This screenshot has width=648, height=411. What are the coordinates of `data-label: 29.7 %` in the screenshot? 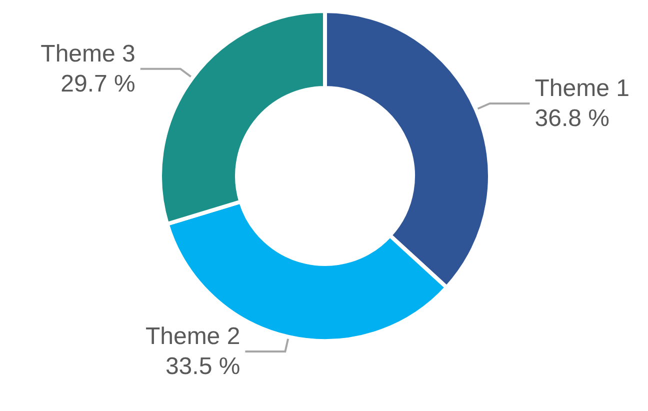 It's located at (98, 84).